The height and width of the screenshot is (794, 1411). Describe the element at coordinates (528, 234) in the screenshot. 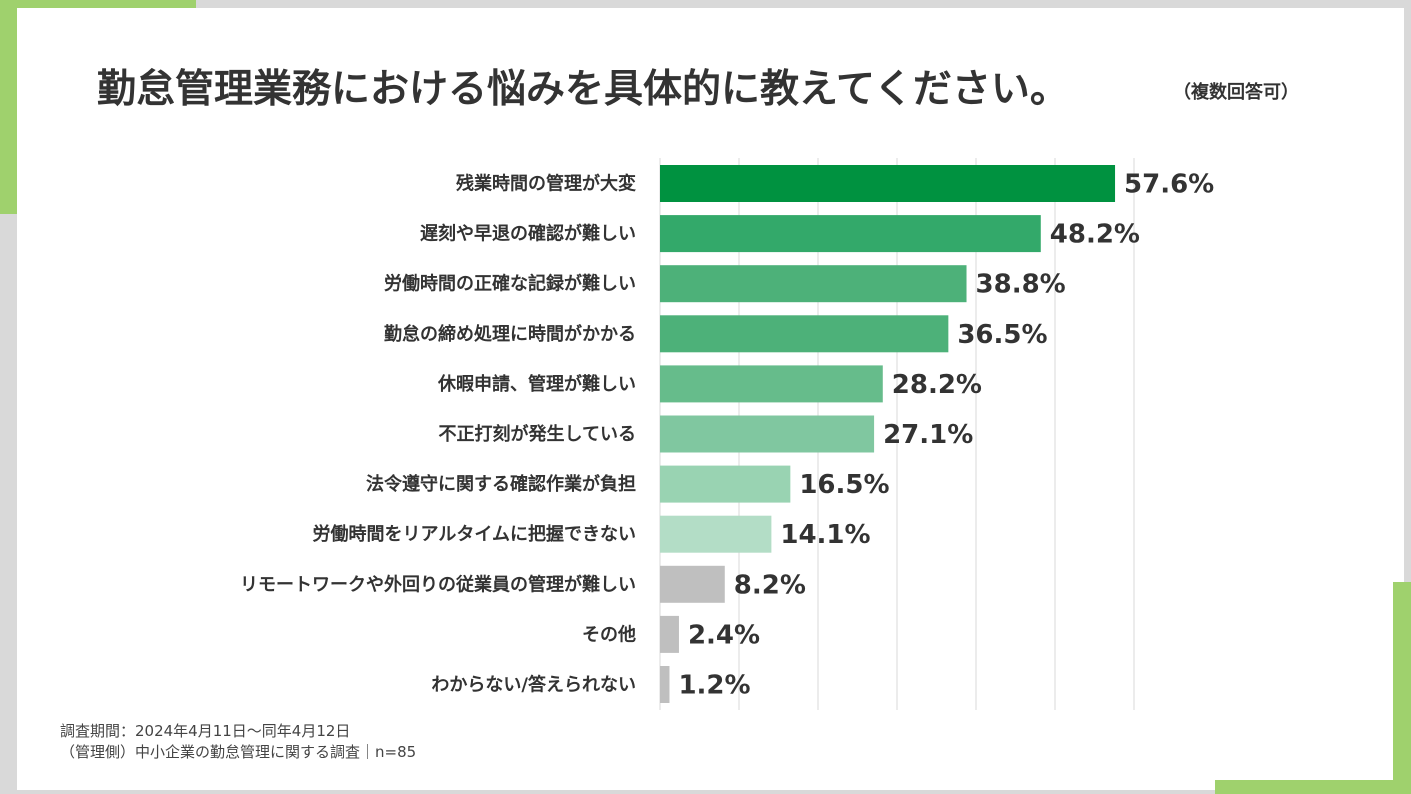

I see `category-label-2: 遅刻や早退の確認が難しい` at that location.